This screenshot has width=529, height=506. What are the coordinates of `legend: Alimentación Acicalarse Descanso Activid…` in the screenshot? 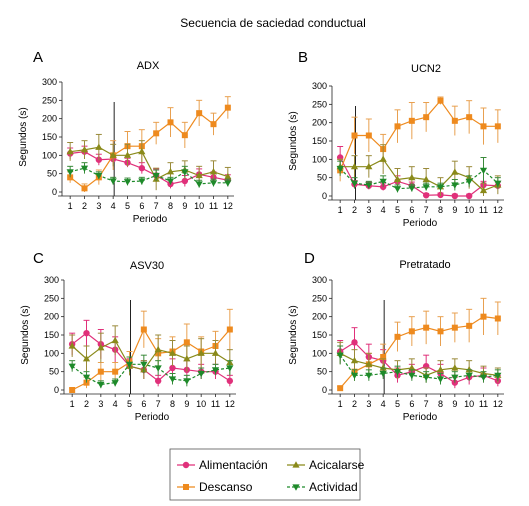 It's located at (267, 474).